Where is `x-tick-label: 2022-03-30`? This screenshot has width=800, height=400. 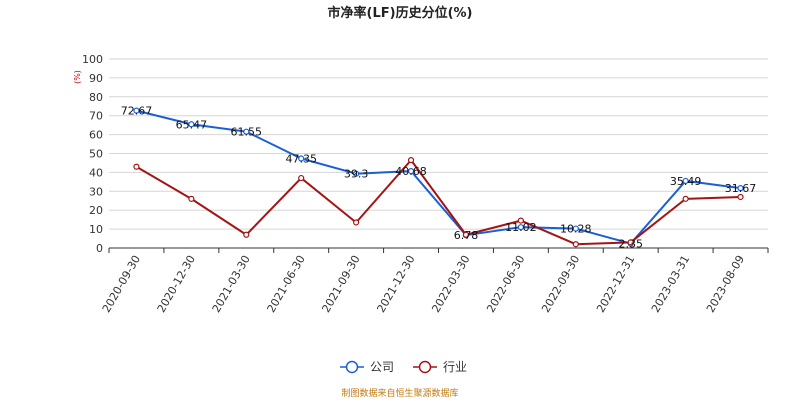
x-tick-label: 2022-03-30 is located at coordinates (450, 284).